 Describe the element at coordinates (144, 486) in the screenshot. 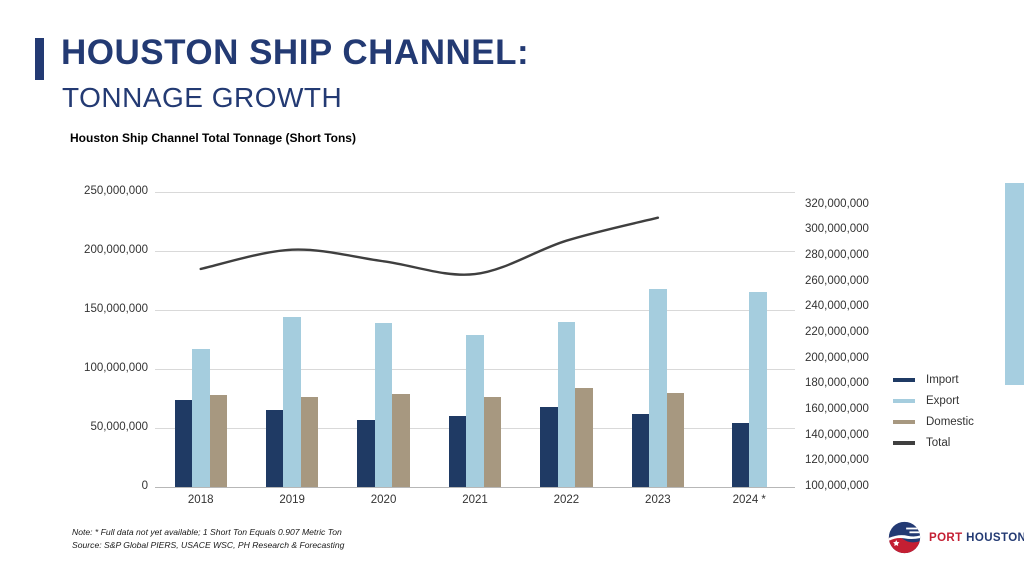

I see `left-axis-label: 0` at that location.